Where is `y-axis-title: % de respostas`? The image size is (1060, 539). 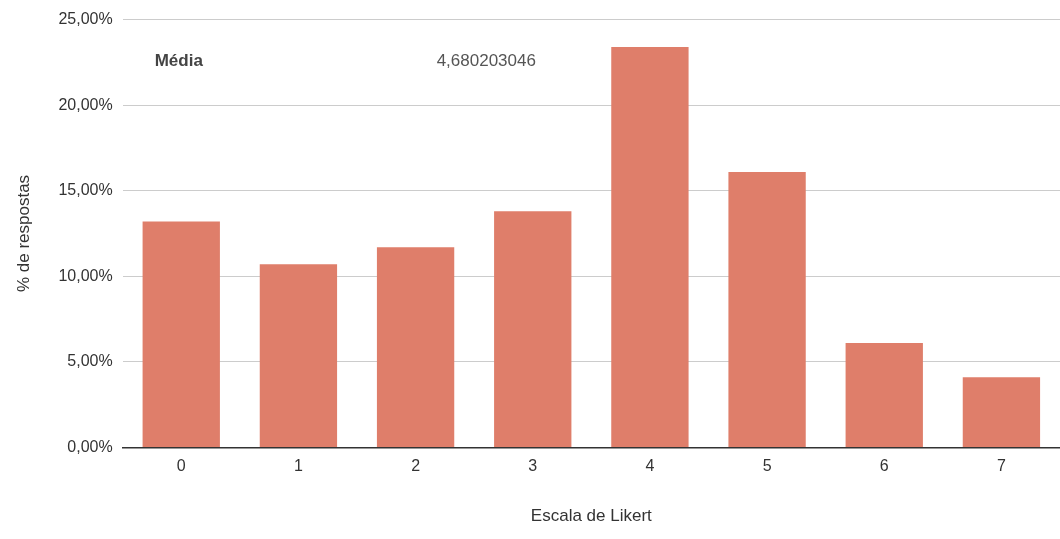 y-axis-title: % de respostas is located at coordinates (23, 233).